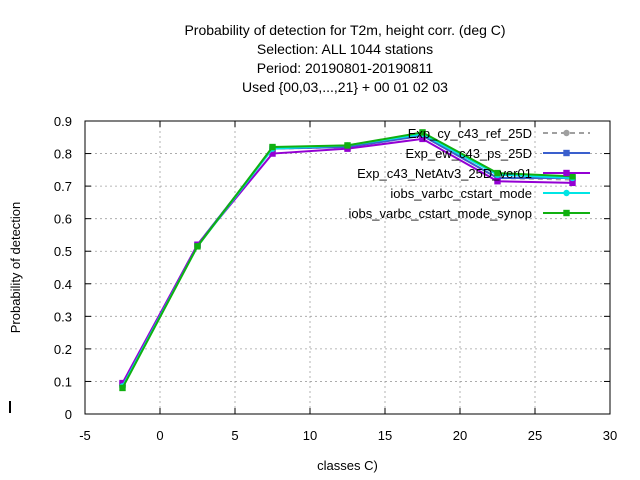 The height and width of the screenshot is (480, 640). I want to click on y-tick-label: 0.5, so click(63, 251).